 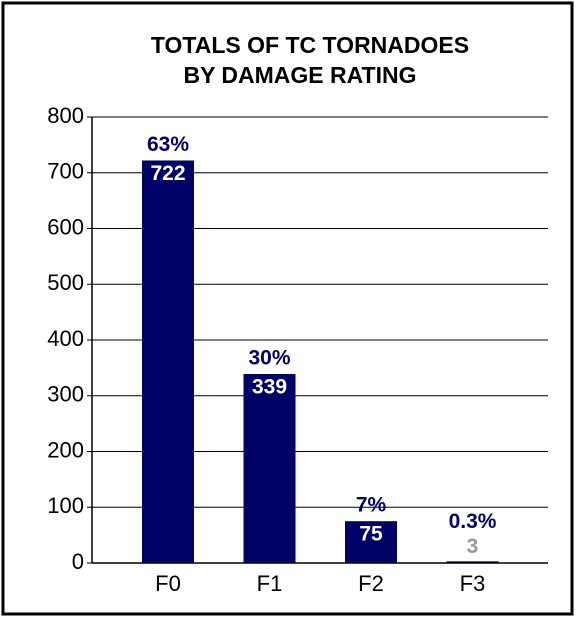 What do you see at coordinates (168, 583) in the screenshot?
I see `x-tick-label: F0` at bounding box center [168, 583].